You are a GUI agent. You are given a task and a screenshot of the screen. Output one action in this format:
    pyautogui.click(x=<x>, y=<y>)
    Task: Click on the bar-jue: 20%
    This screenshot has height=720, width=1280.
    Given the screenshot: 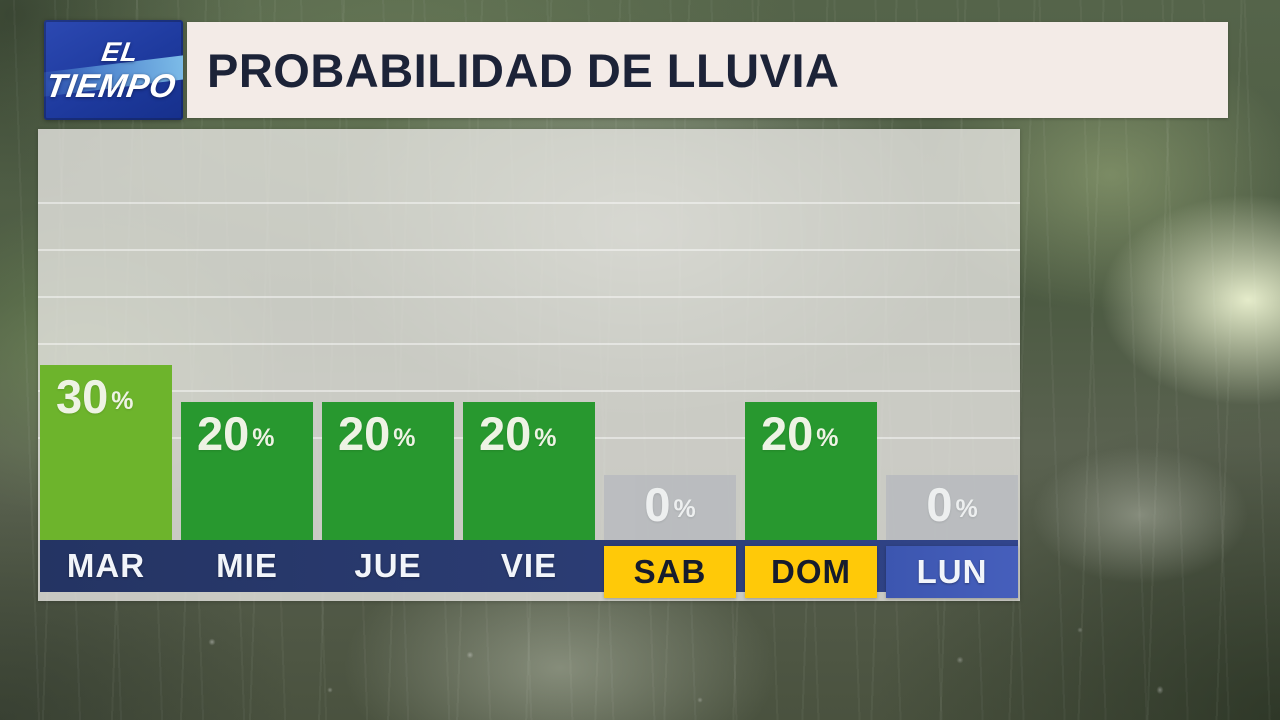 What is the action you would take?
    pyautogui.click(x=388, y=471)
    